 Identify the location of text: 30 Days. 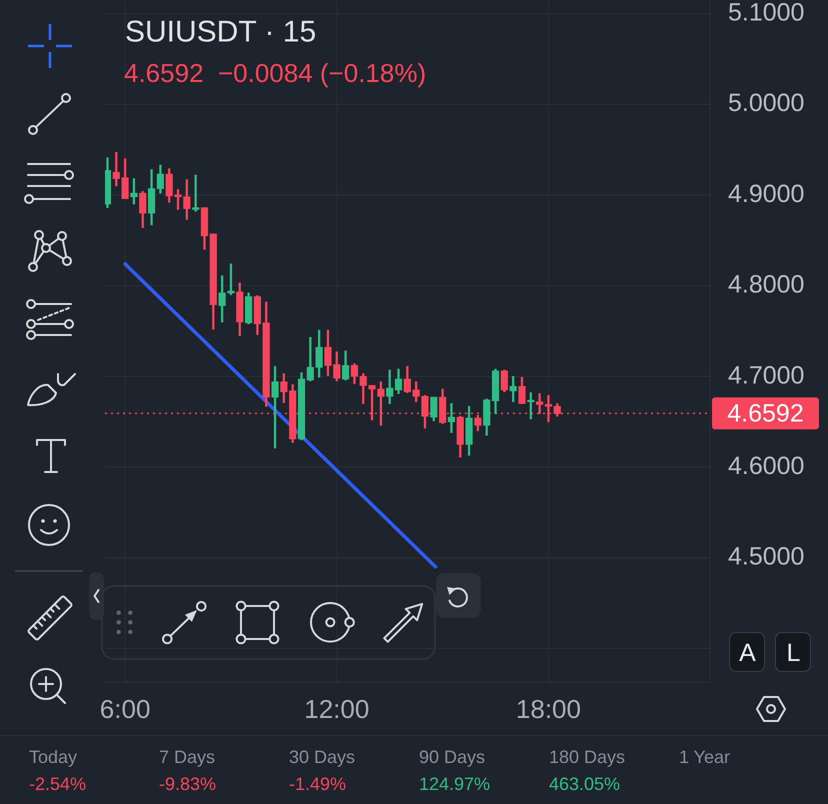
(322, 757).